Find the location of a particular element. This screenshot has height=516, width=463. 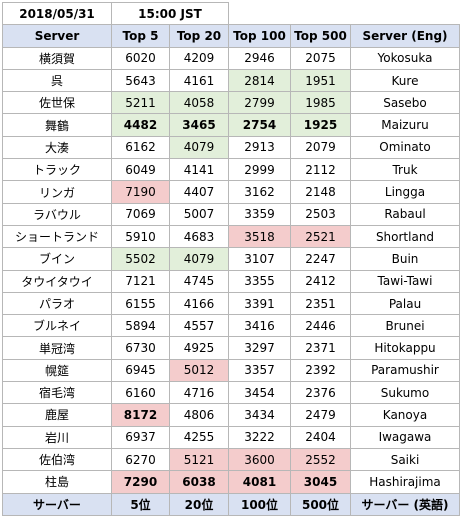

top5-value: 6937 is located at coordinates (140, 437).